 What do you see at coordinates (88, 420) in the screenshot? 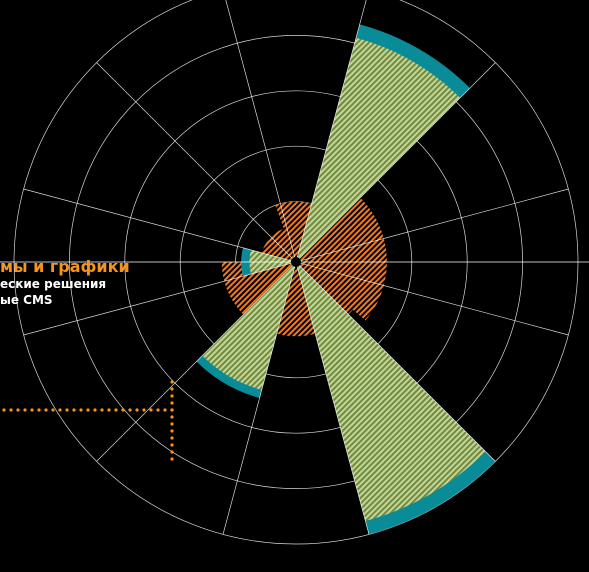
I see `dotted-leader-line` at bounding box center [88, 420].